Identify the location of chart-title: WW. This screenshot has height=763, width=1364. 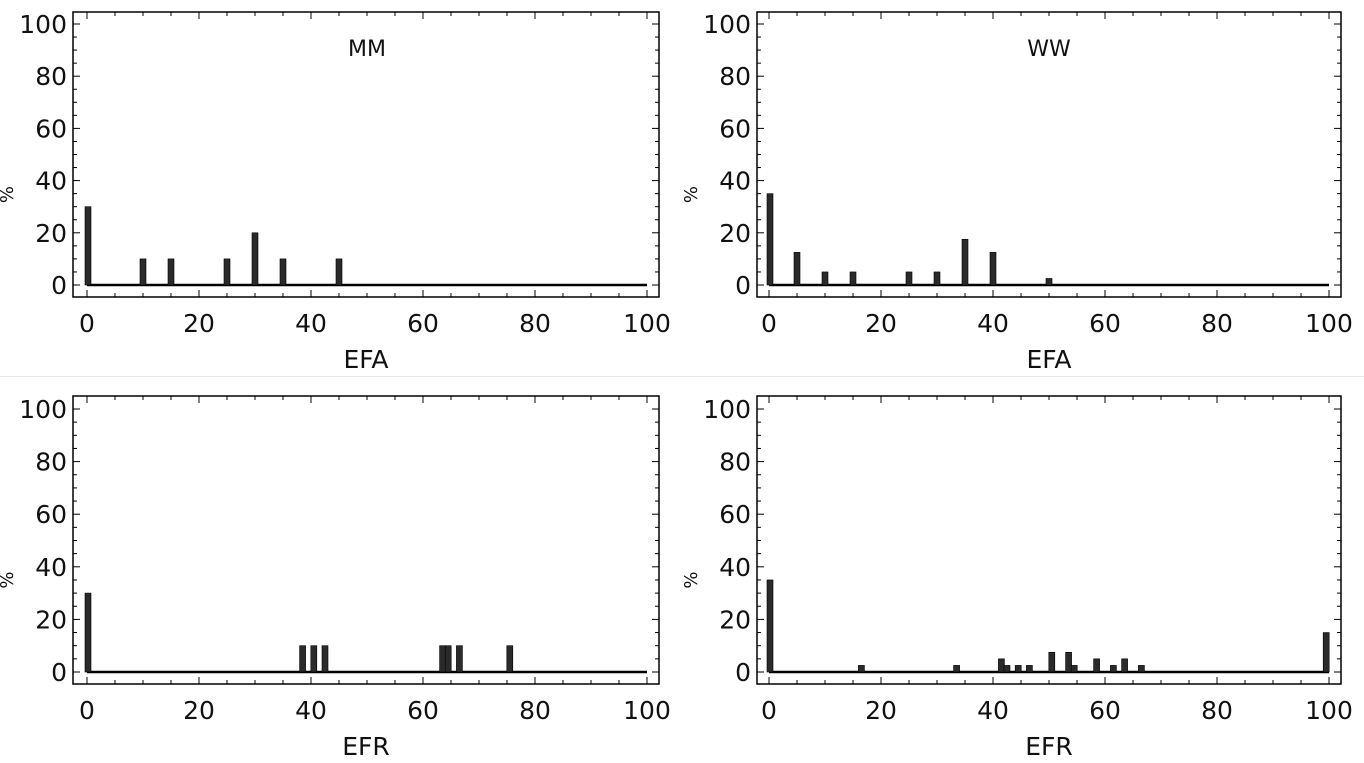
(1049, 49).